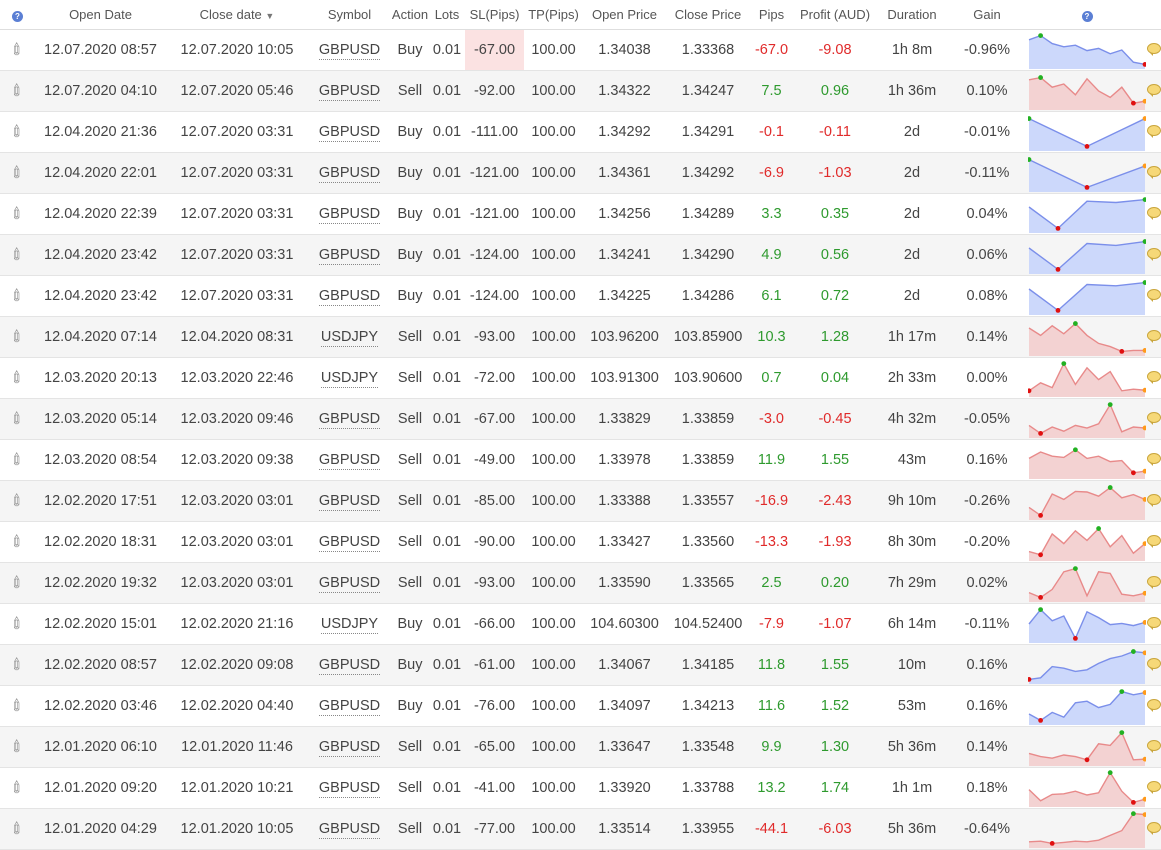 The height and width of the screenshot is (850, 1161). I want to click on header-gain: Gain, so click(987, 14).